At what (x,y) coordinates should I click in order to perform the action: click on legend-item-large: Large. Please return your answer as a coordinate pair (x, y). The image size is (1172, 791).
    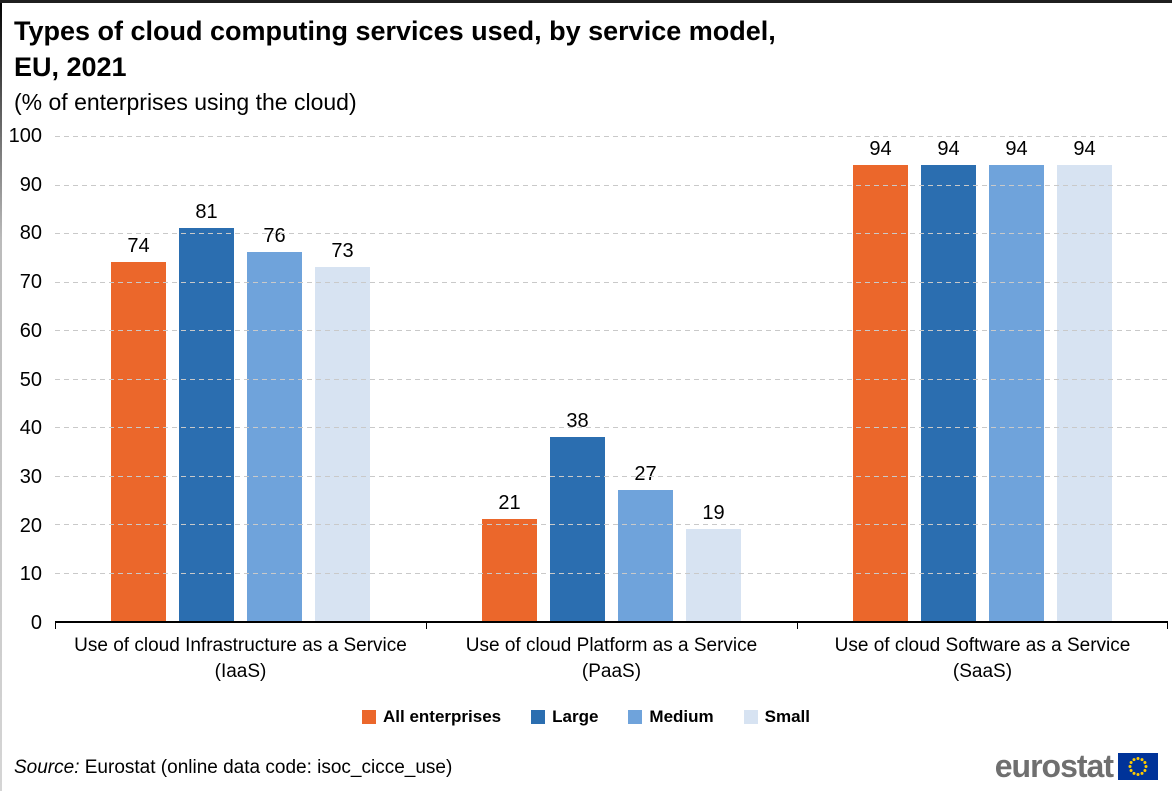
    Looking at the image, I should click on (564, 717).